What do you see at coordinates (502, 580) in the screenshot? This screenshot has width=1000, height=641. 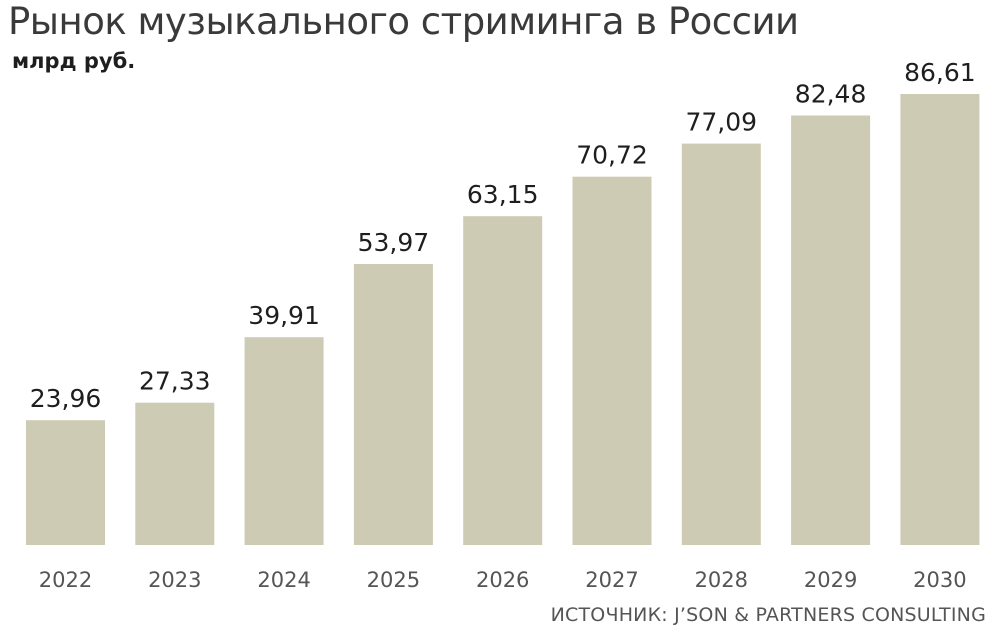 I see `x-tick-label-2026: 2026` at bounding box center [502, 580].